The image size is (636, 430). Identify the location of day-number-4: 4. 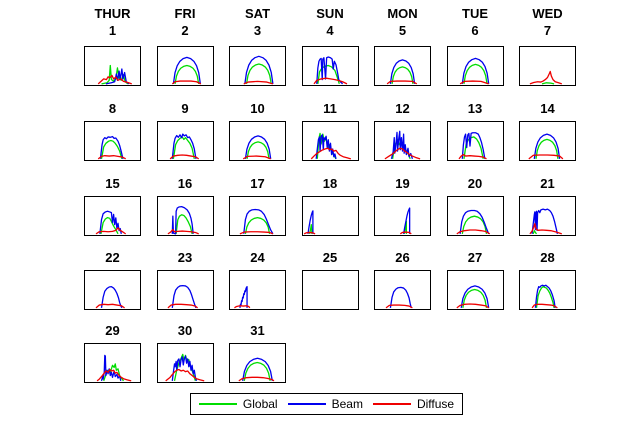
(330, 30).